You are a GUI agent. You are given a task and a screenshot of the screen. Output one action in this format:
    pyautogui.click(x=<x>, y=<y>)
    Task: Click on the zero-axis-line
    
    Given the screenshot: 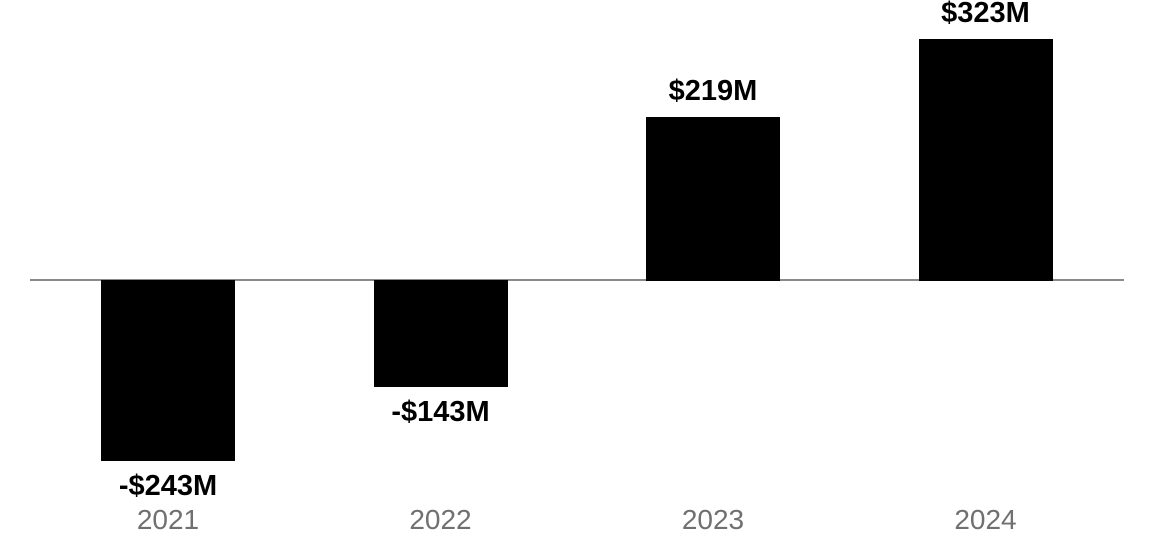 What is the action you would take?
    pyautogui.click(x=577, y=280)
    